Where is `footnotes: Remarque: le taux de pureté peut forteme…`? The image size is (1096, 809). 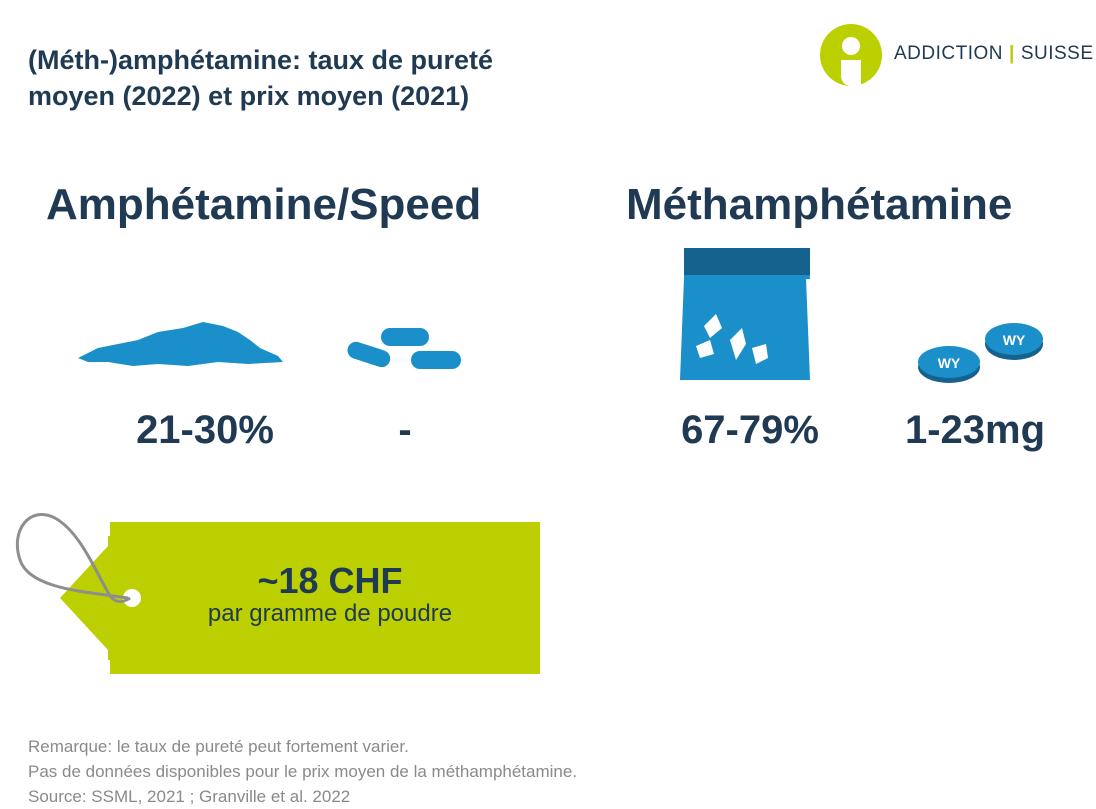 footnotes: Remarque: le taux de pureté peut forteme… is located at coordinates (302, 771).